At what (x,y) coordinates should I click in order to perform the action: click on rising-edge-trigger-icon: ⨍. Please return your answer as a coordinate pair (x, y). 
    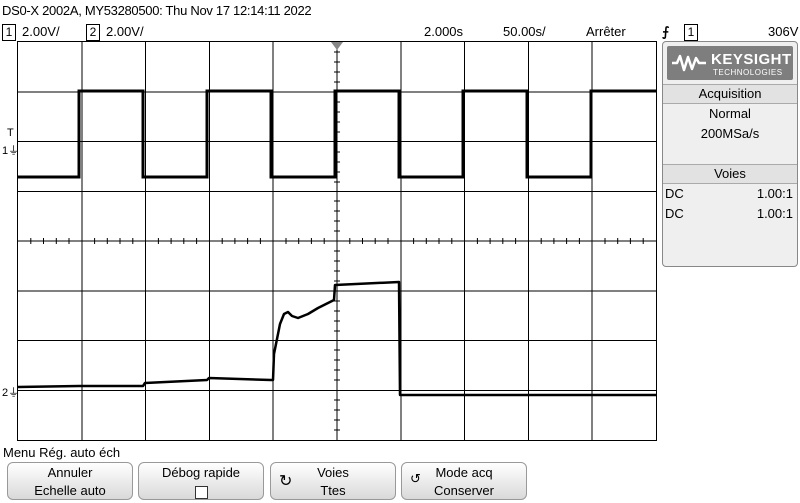
    Looking at the image, I should click on (666, 31).